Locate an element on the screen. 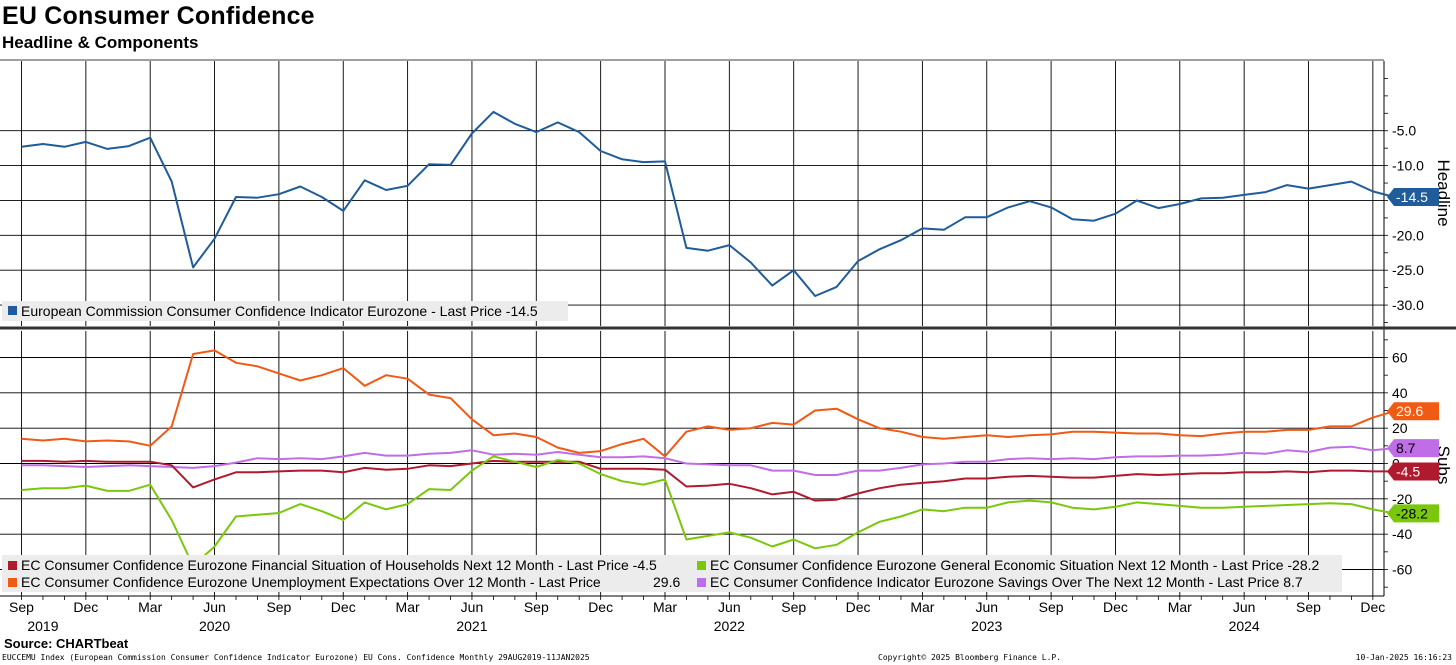 The height and width of the screenshot is (665, 1456). last-value-tag-unemployment: 29.6 is located at coordinates (1413, 411).